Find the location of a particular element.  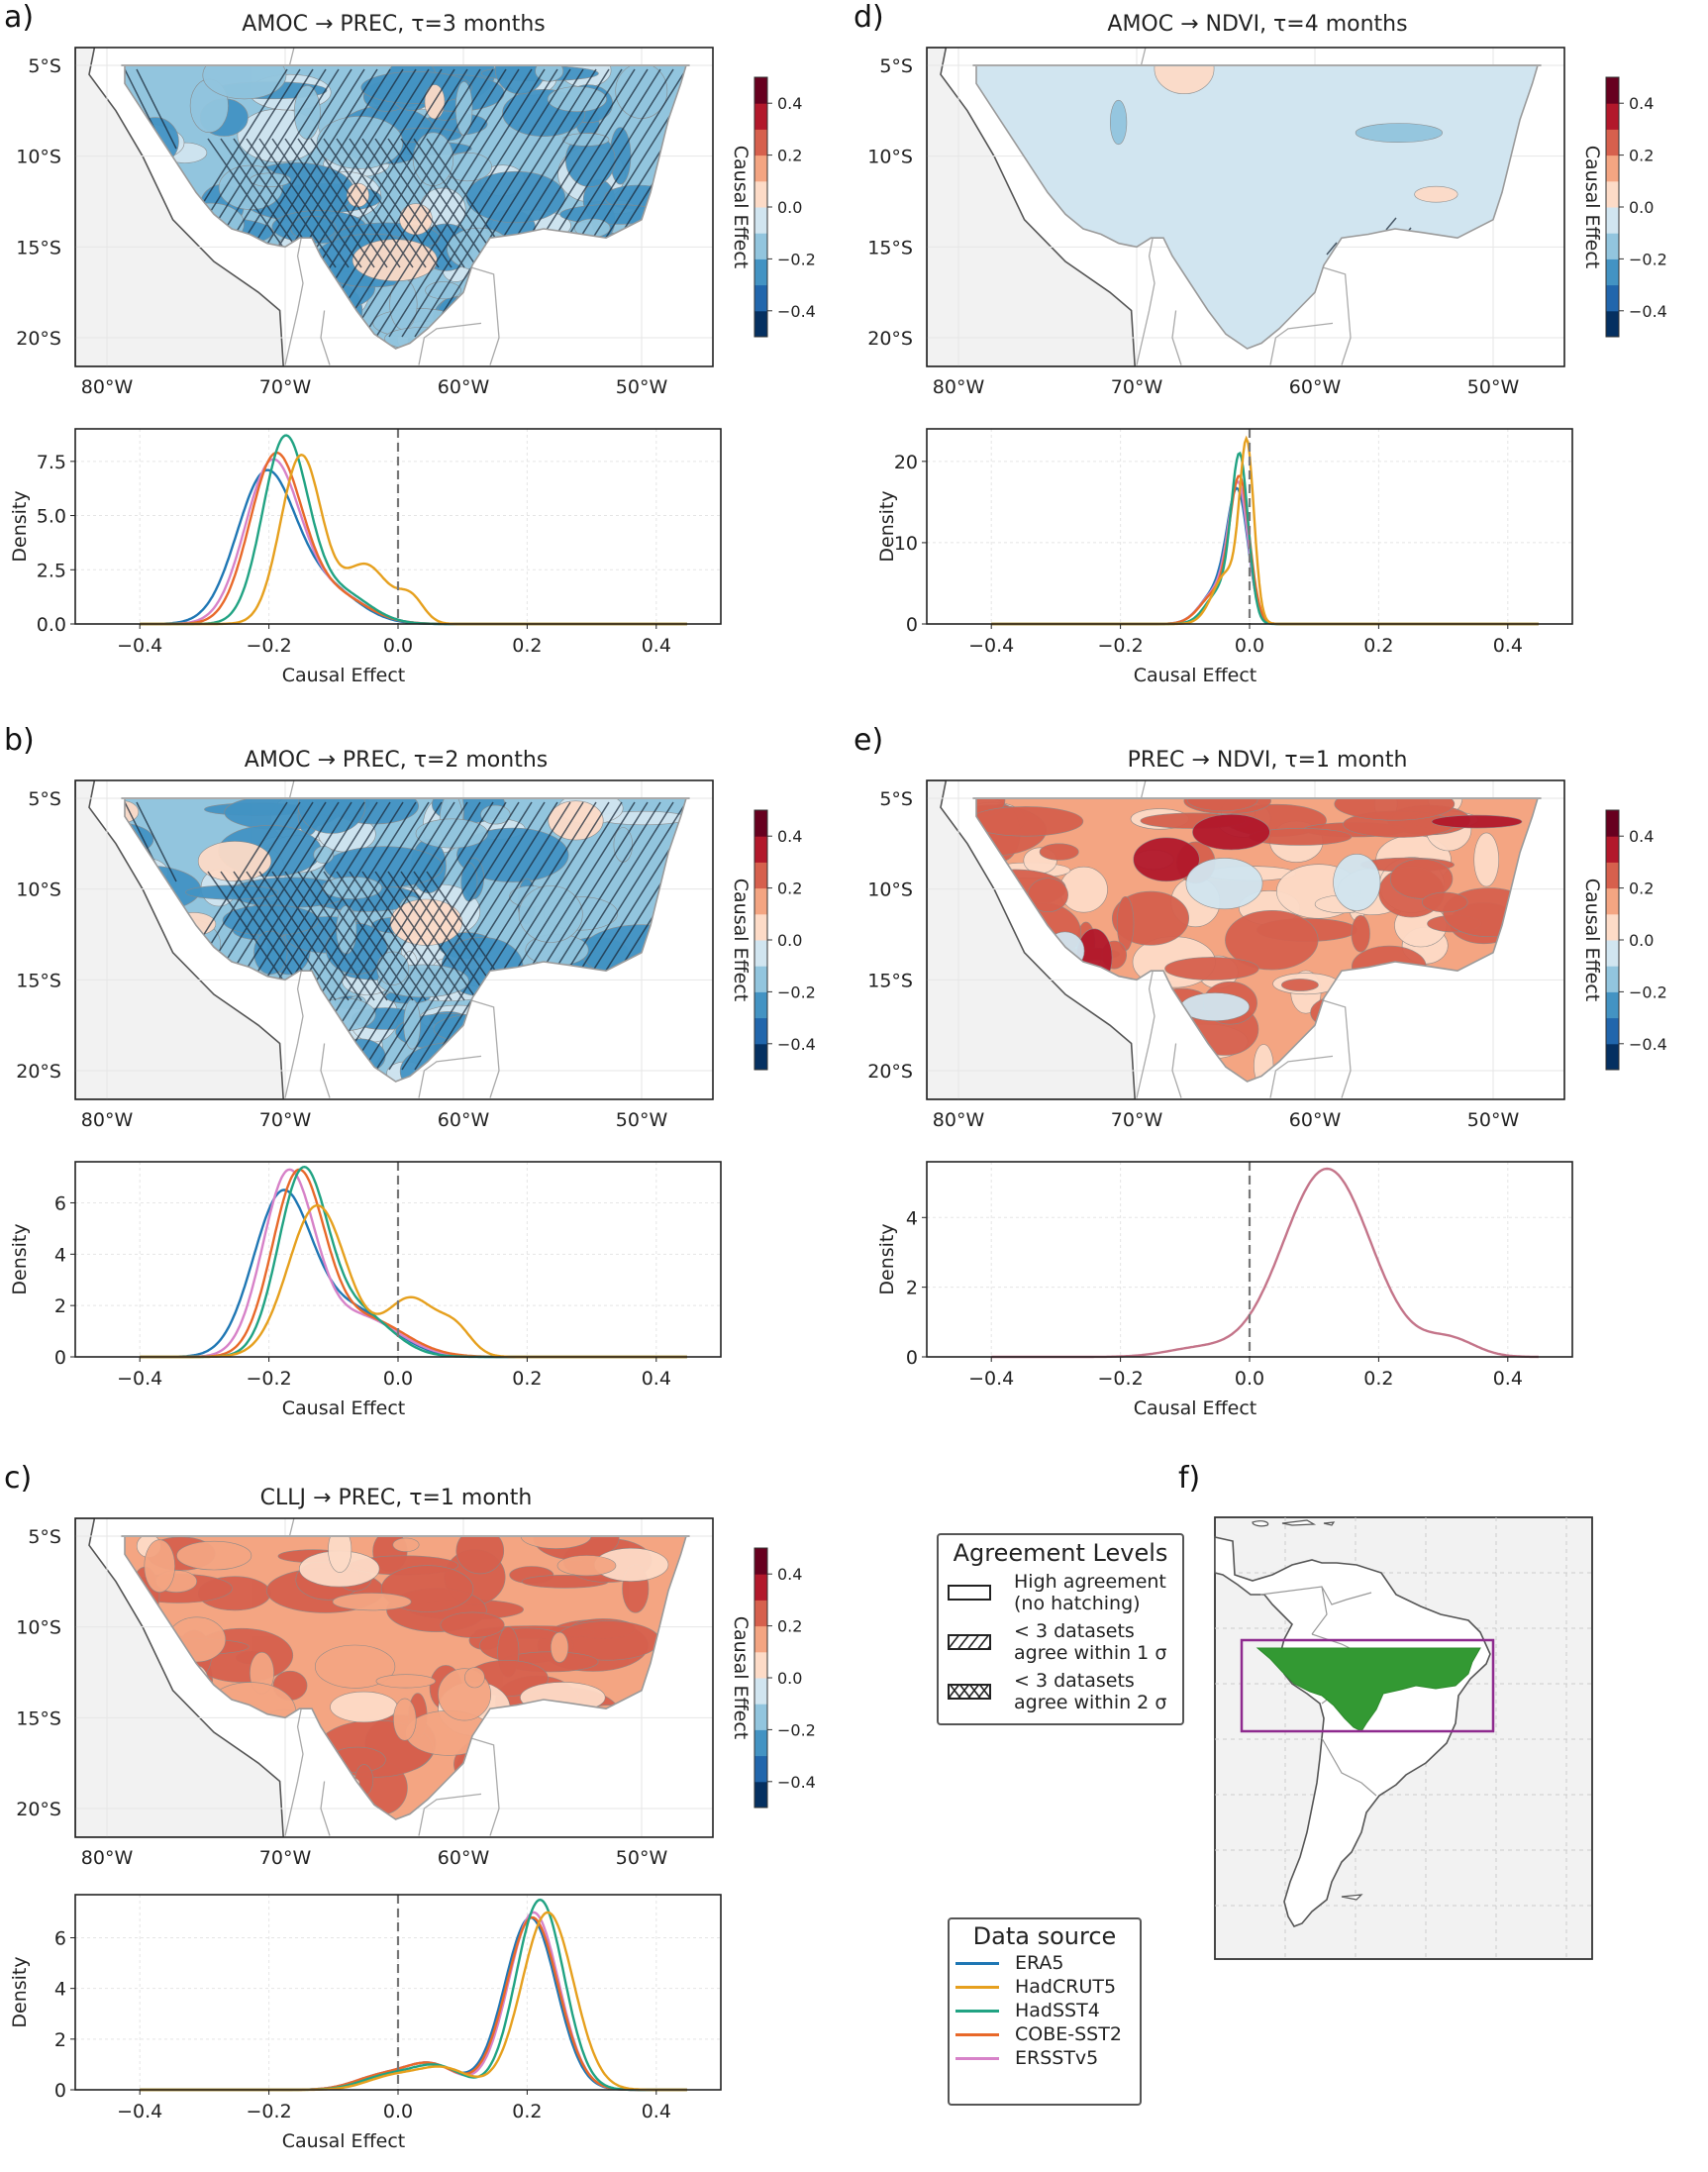

legend-item-cobe-sst2: COBE-SST2 is located at coordinates (1045, 2034).